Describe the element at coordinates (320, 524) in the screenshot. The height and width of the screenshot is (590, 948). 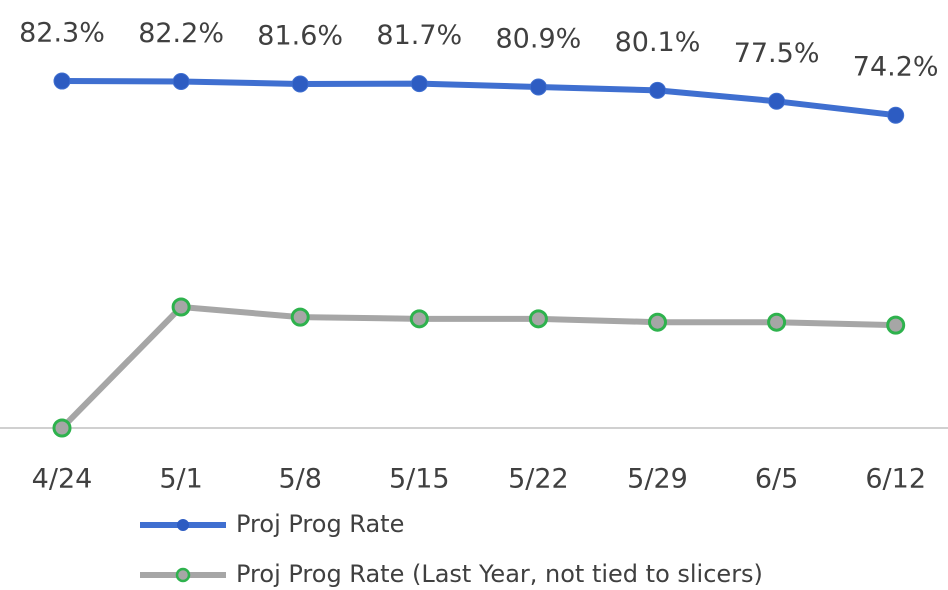
I see `legend-label: Proj Prog Rate` at that location.